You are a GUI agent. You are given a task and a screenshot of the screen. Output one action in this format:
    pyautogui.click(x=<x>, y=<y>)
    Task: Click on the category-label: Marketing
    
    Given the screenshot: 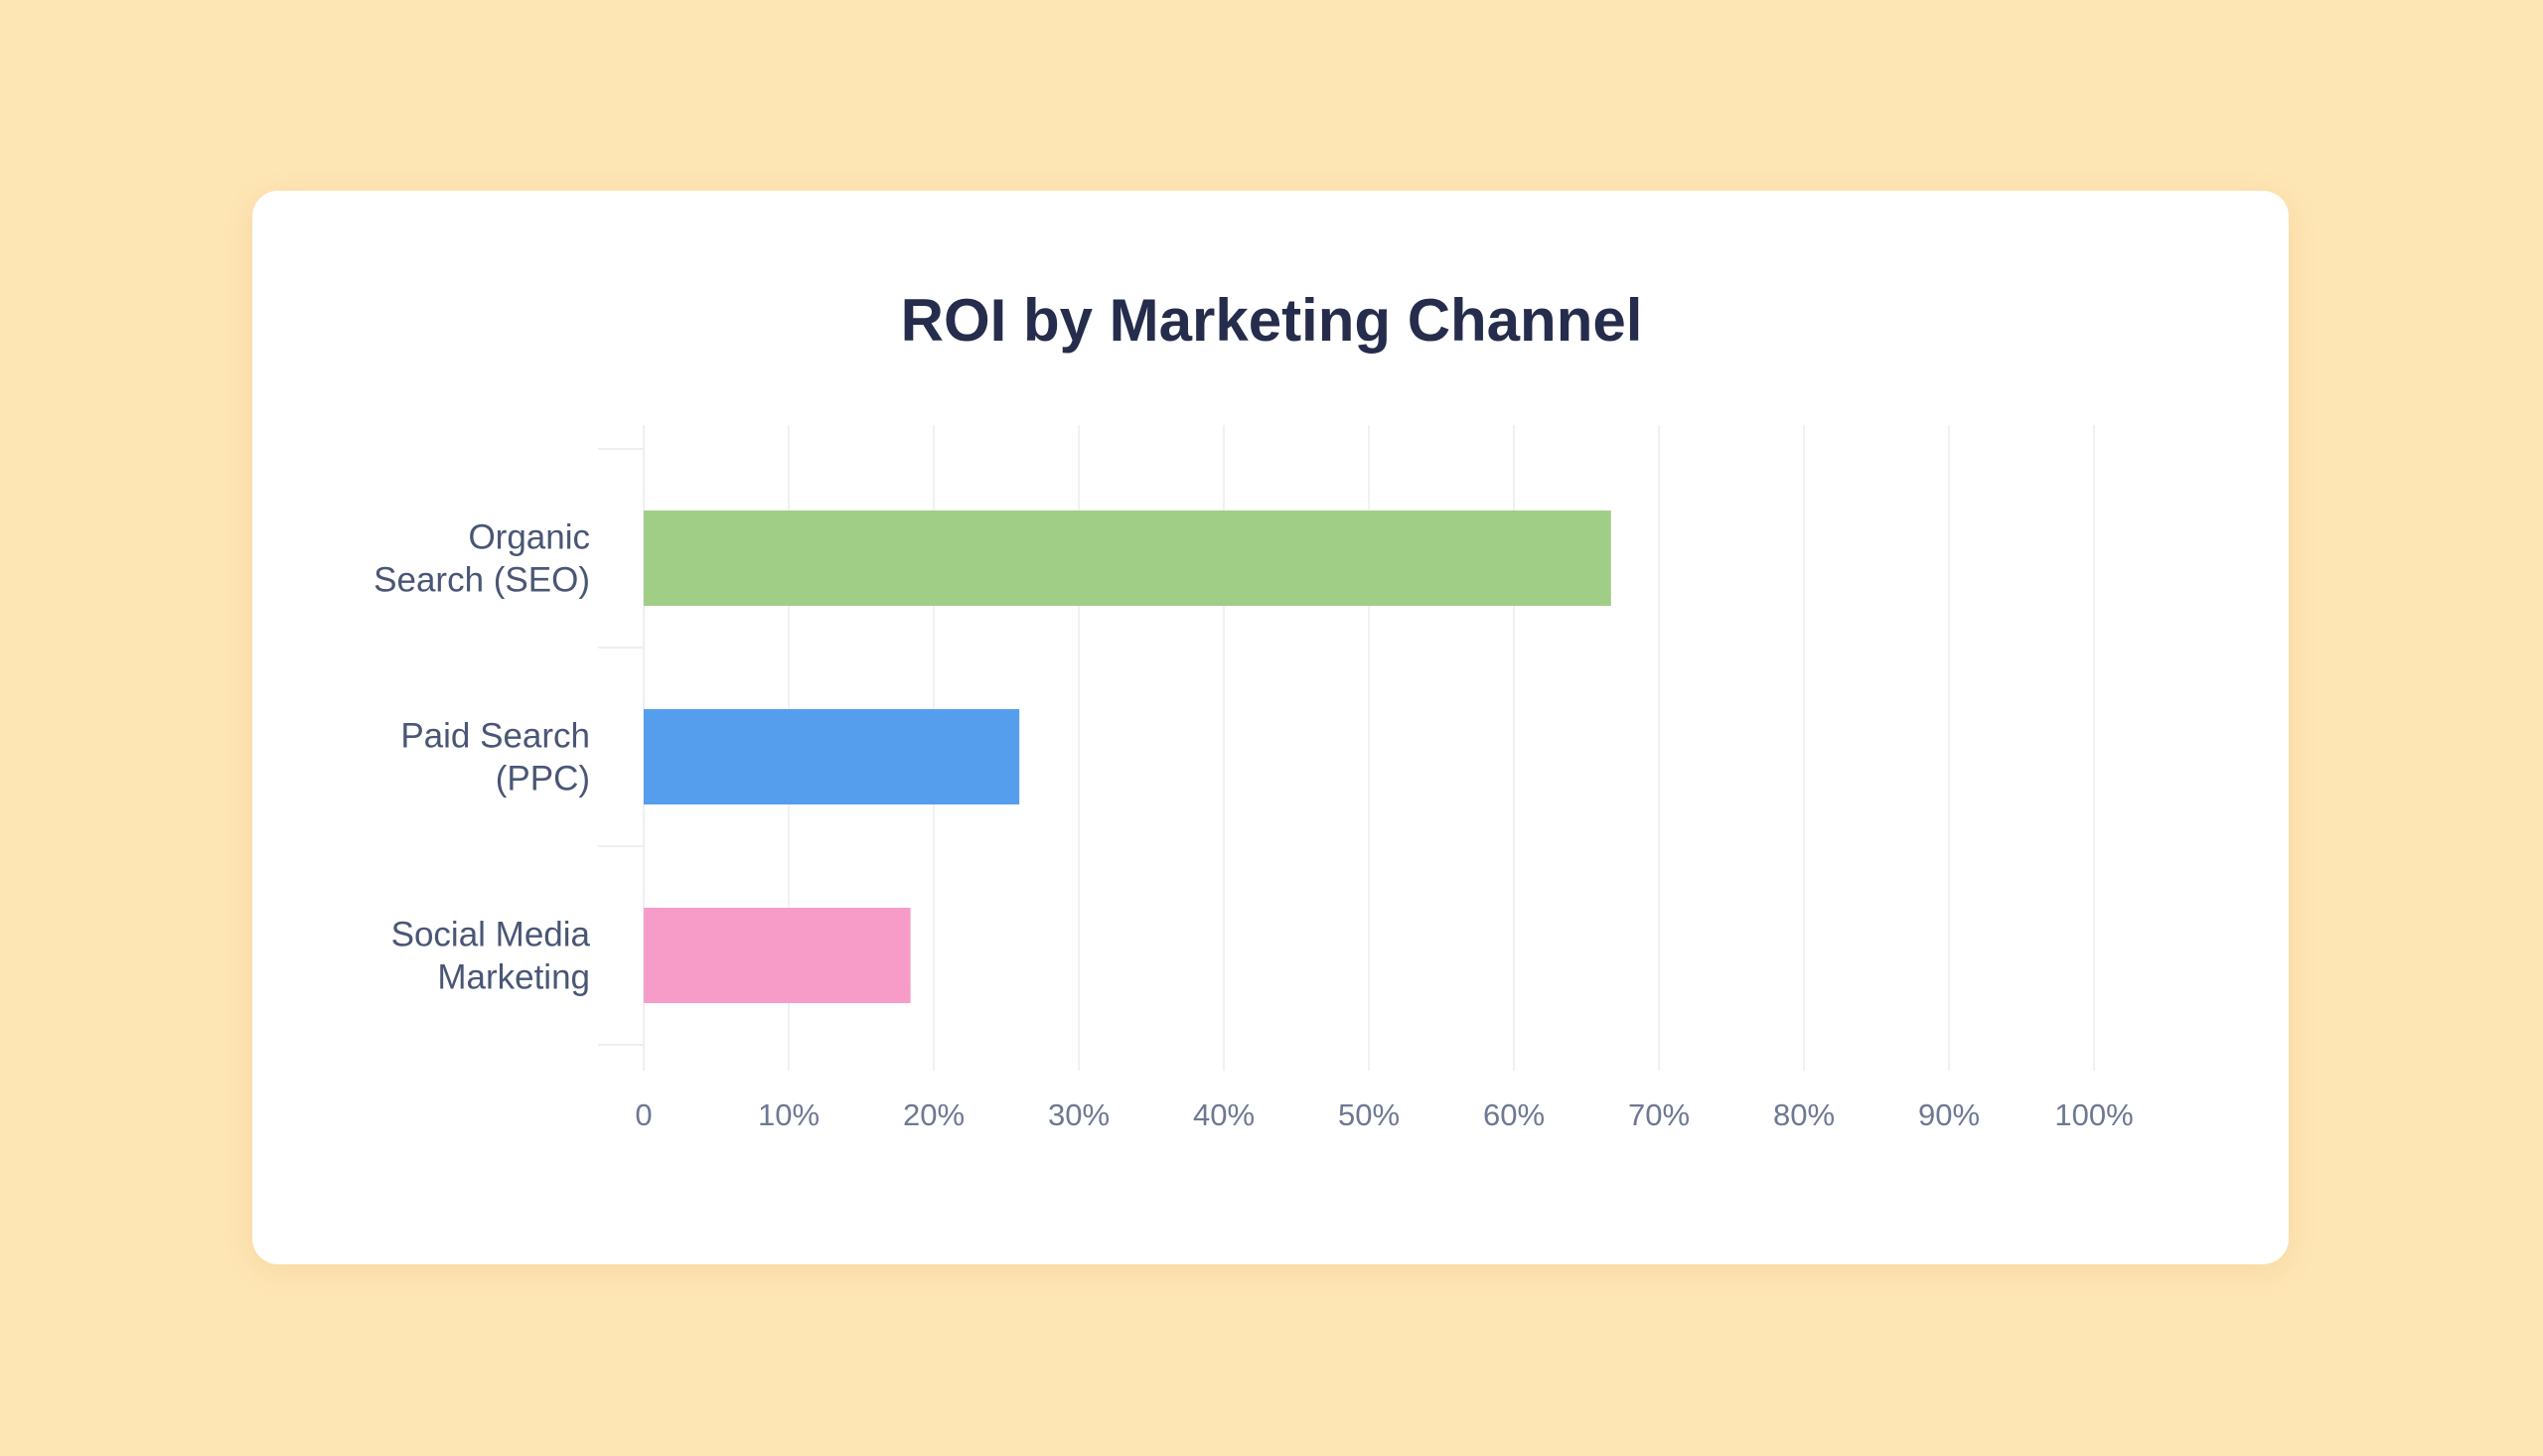 What is the action you would take?
    pyautogui.click(x=513, y=977)
    